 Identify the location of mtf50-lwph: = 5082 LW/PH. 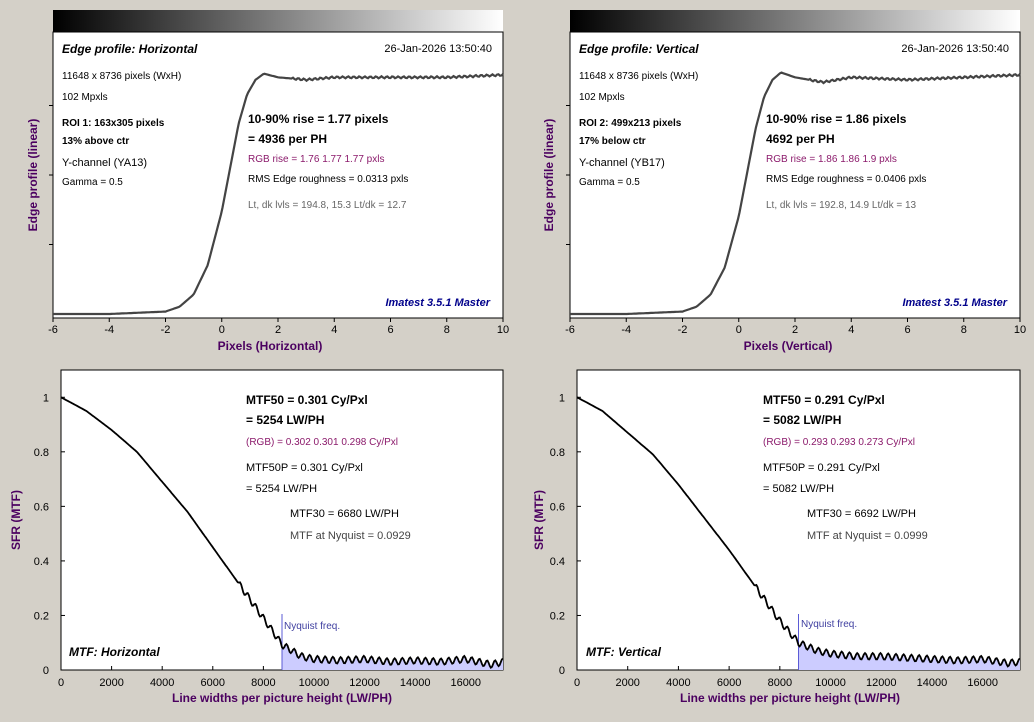
(802, 420).